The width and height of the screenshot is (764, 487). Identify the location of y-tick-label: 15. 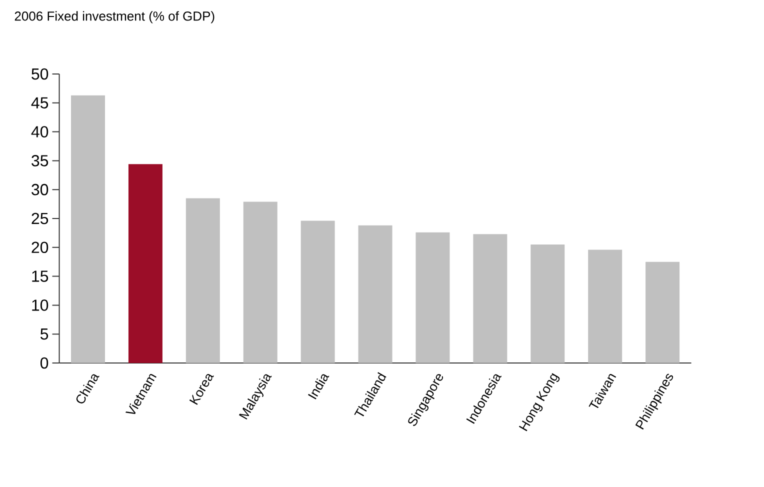
(40, 276).